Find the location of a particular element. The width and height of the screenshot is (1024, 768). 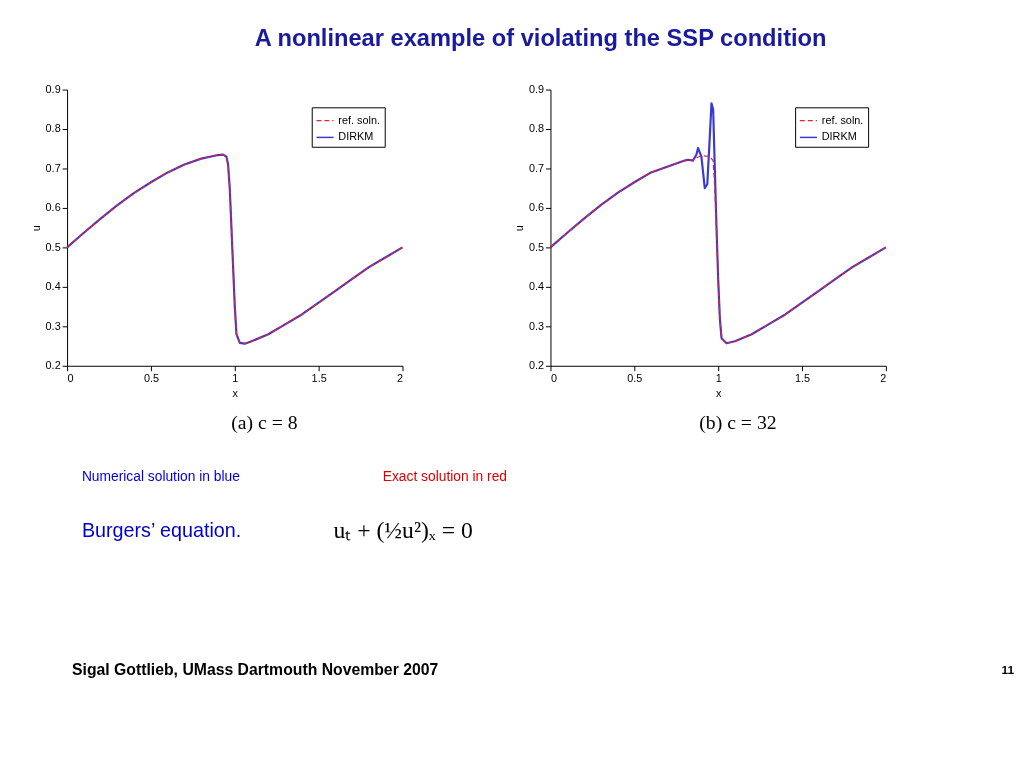

text: Burgers’ equation. is located at coordinates (161, 530).